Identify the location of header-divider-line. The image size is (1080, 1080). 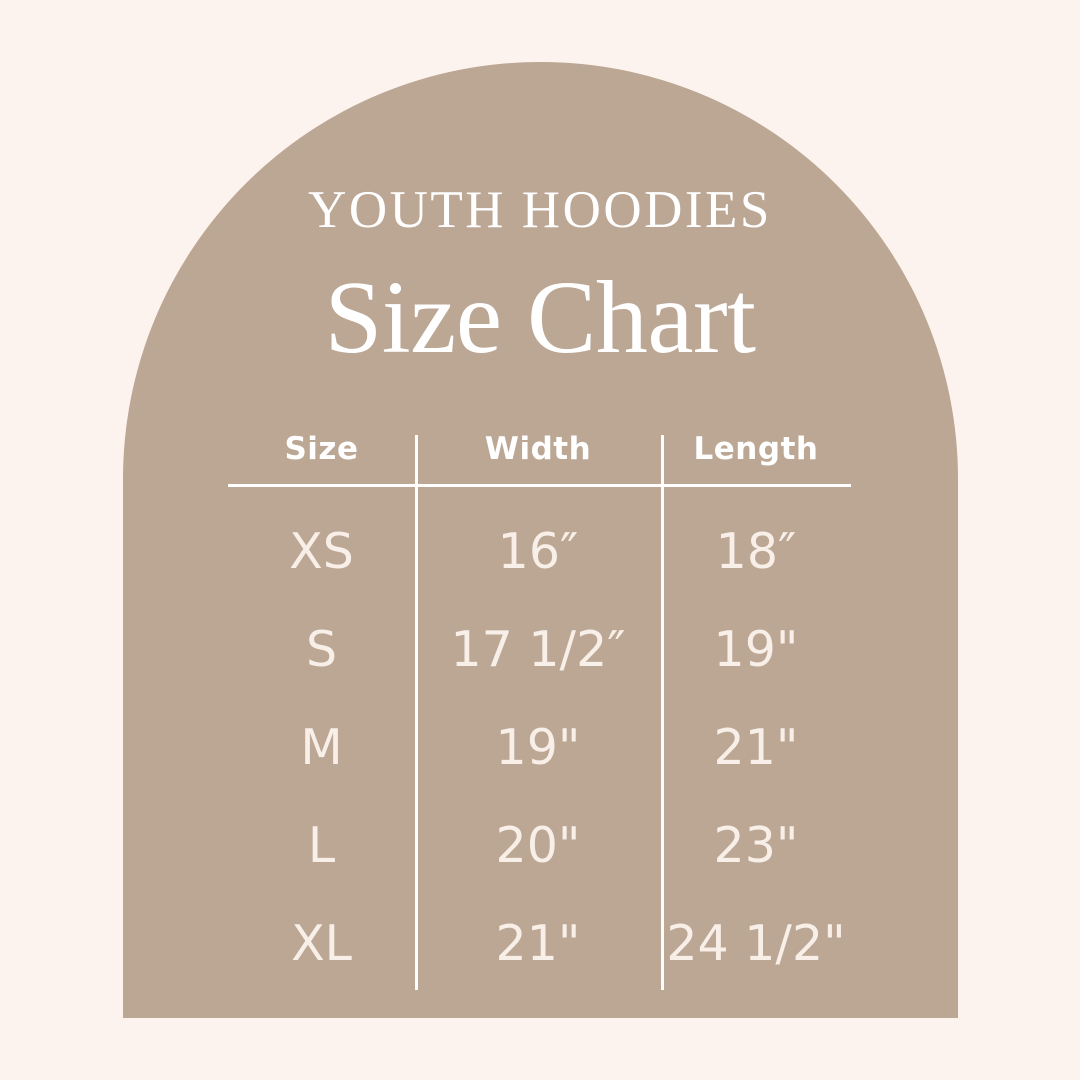
(539, 485).